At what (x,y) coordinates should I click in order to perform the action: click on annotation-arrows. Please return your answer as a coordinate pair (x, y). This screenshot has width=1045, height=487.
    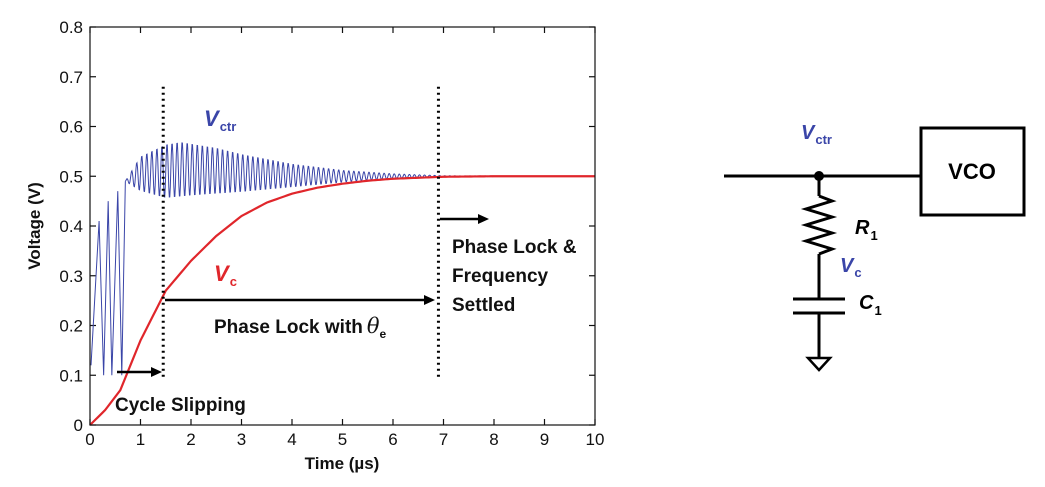
    Looking at the image, I should click on (303, 295).